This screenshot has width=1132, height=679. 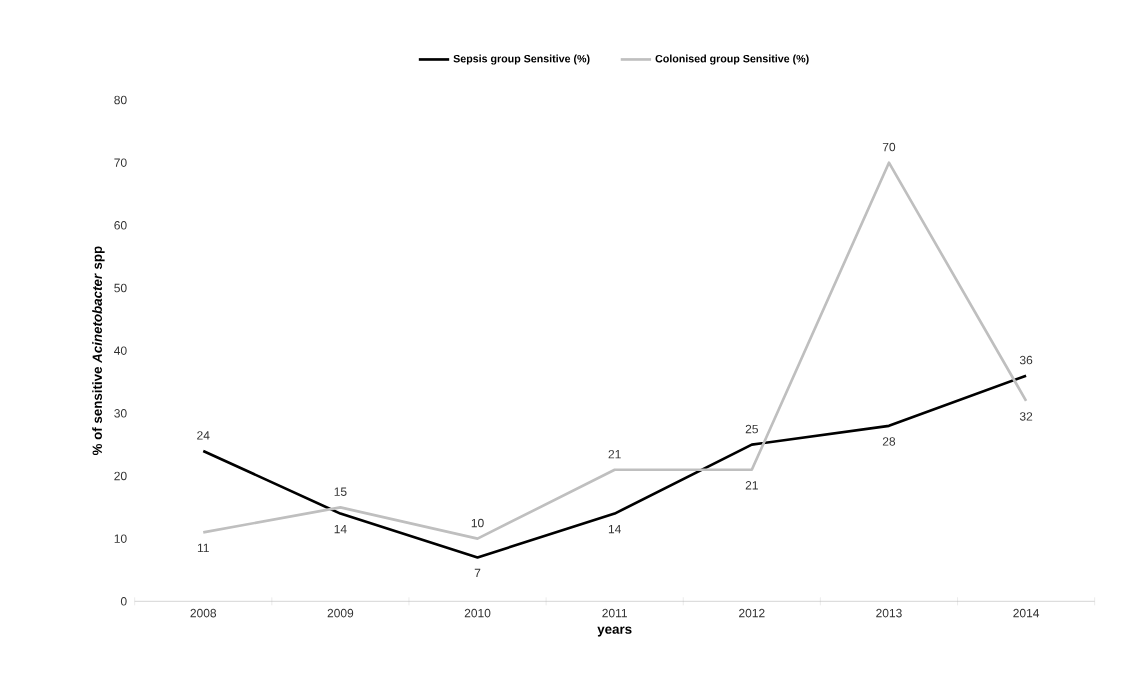 I want to click on data-label: 15, so click(x=340, y=492).